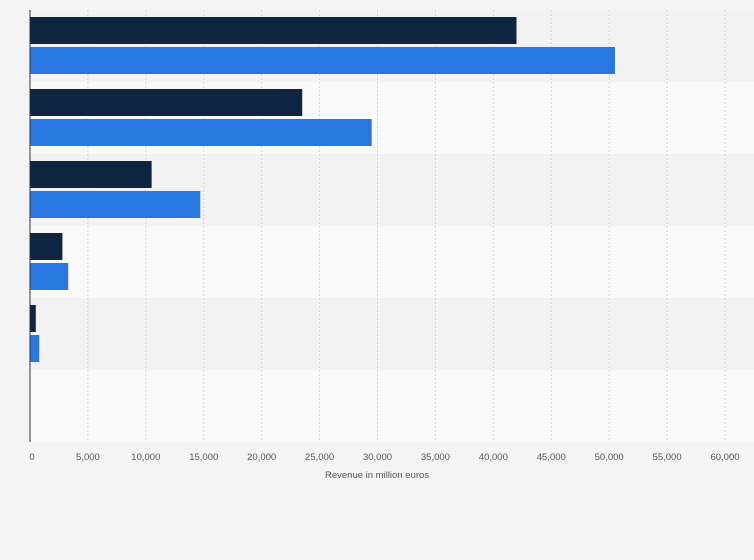 The width and height of the screenshot is (754, 560). I want to click on x-tick-label: 15,000, so click(203, 457).